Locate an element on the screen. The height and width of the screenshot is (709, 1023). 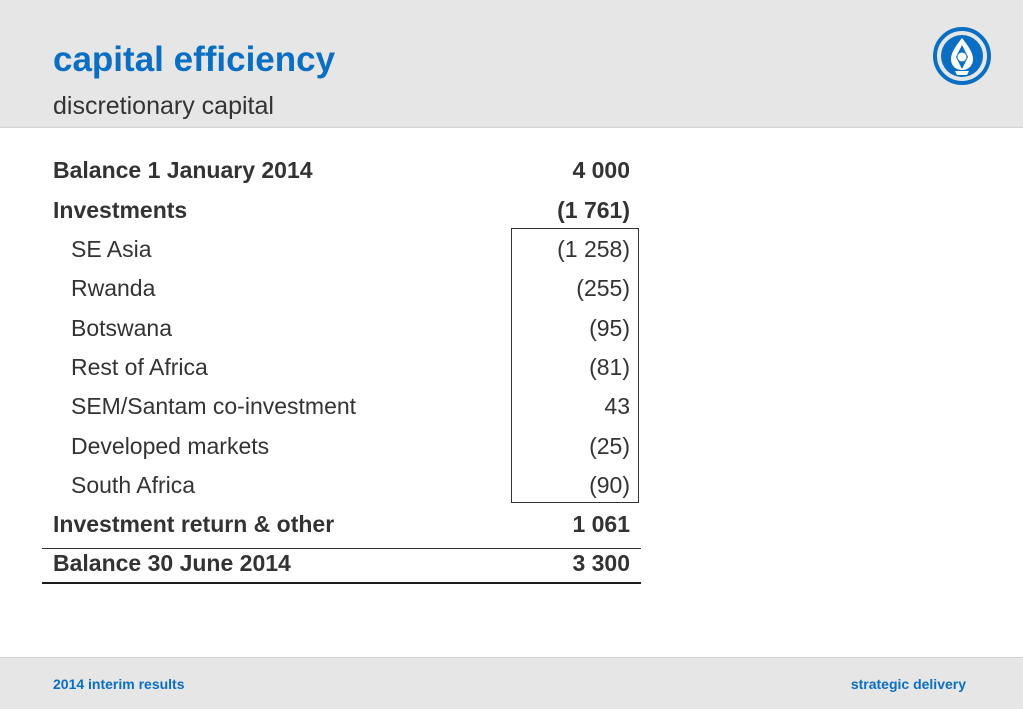
row-value: (25) is located at coordinates (609, 446).